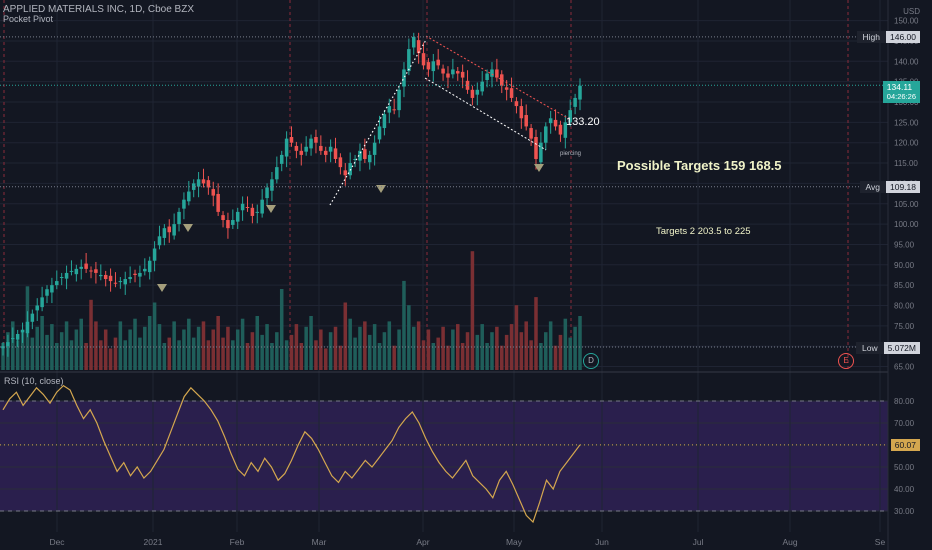 The image size is (932, 550). What do you see at coordinates (901, 96) in the screenshot?
I see `countdown-value: 04:26:26` at bounding box center [901, 96].